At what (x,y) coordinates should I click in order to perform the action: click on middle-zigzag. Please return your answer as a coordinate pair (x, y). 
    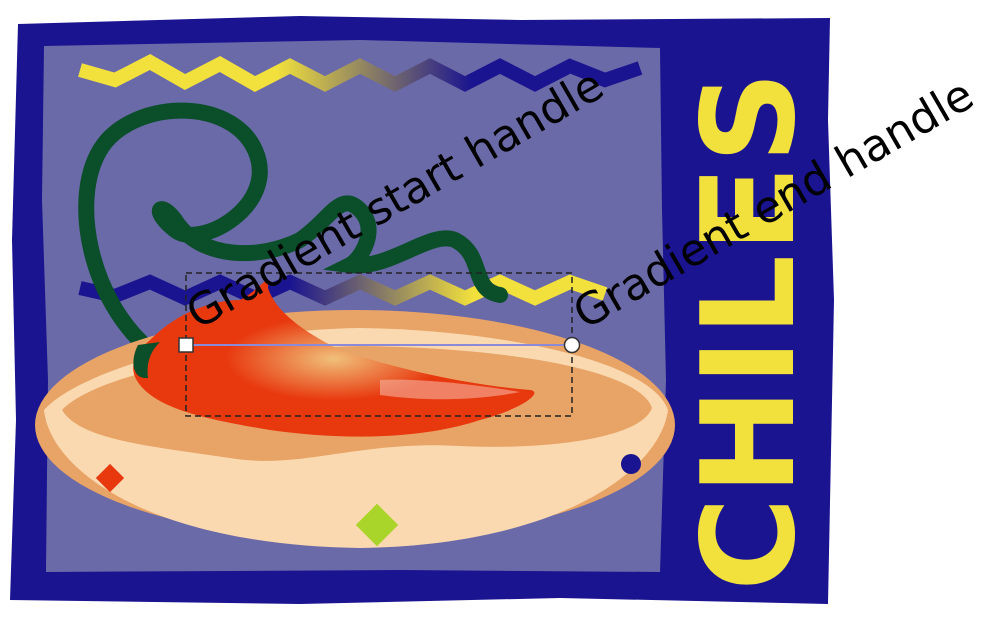
    Looking at the image, I should click on (343, 290).